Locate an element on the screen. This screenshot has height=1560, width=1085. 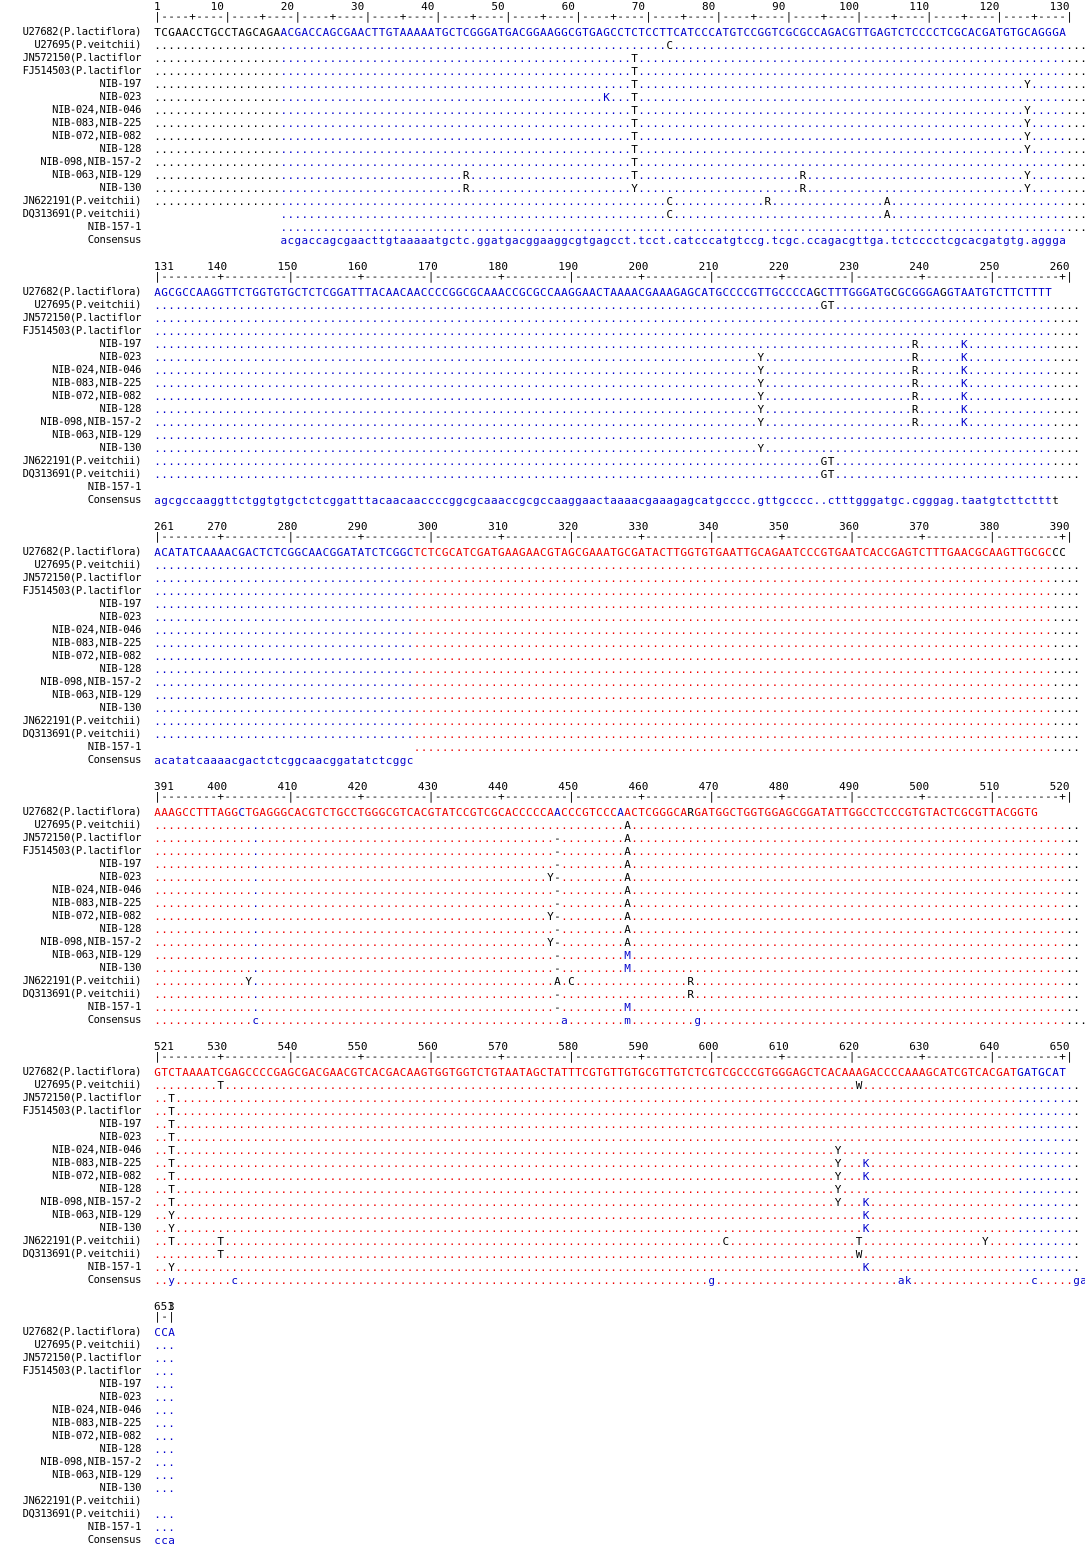
position-tick-label: 410 is located at coordinates (287, 786).